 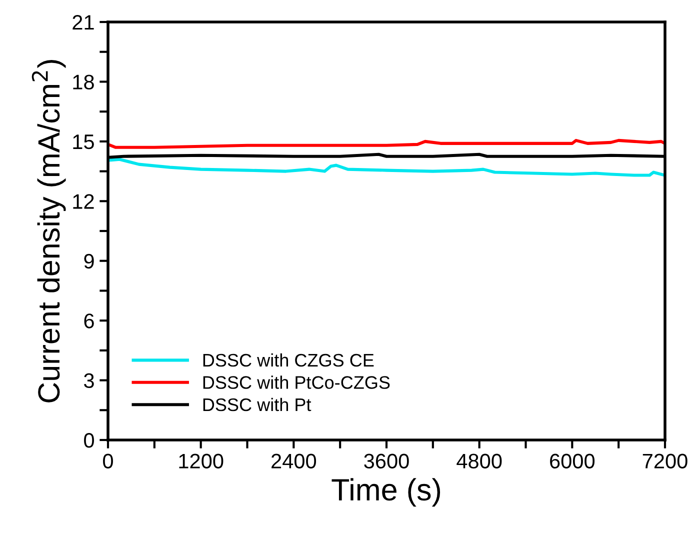 What do you see at coordinates (665, 461) in the screenshot?
I see `x-tick-label: 7200` at bounding box center [665, 461].